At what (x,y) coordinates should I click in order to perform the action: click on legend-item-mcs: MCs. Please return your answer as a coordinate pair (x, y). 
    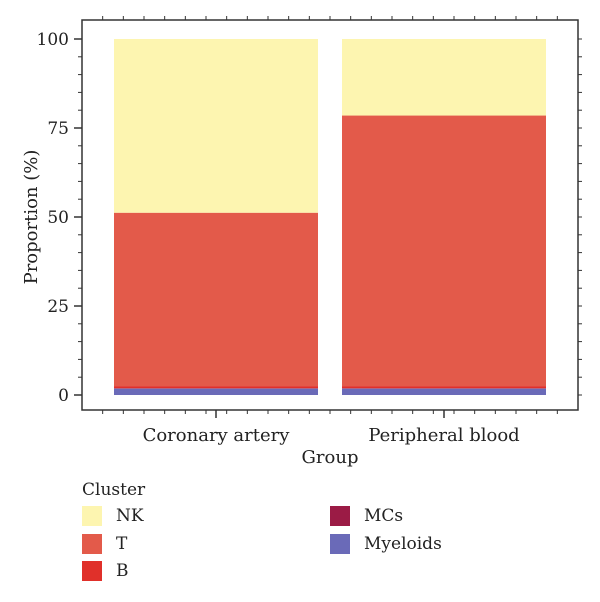
    Looking at the image, I should click on (366, 516).